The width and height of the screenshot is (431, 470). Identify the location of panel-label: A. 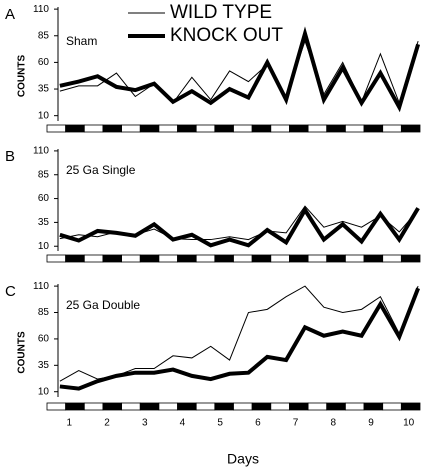
(10, 14).